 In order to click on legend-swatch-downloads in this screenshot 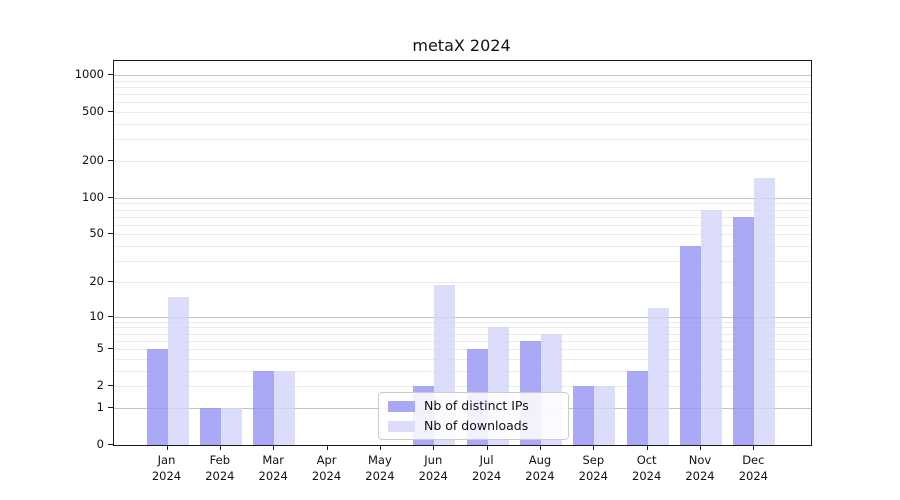, I will do `click(401, 426)`.